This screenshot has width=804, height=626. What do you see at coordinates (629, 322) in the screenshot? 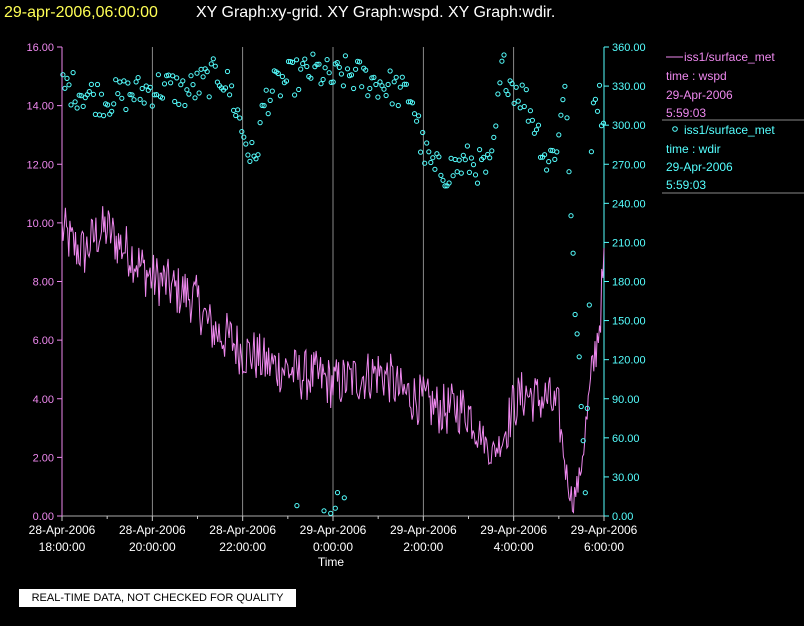
I see `right-tick-label: 150.00` at bounding box center [629, 322].